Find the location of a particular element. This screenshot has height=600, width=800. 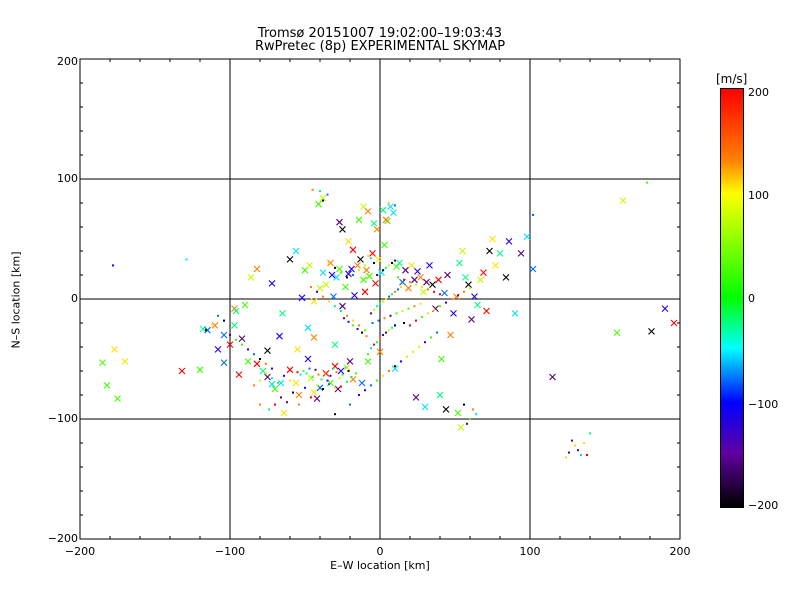

y-tick-label: 100 is located at coordinates (67, 178).